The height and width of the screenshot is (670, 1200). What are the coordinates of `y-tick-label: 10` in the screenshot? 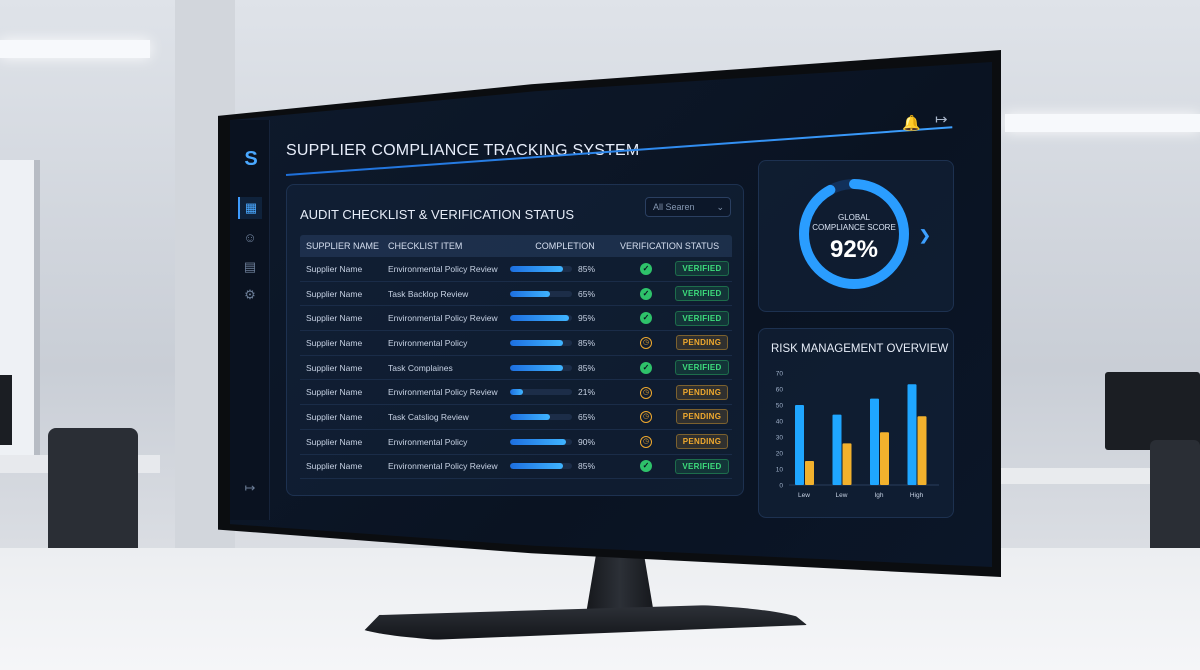 It's located at (780, 470).